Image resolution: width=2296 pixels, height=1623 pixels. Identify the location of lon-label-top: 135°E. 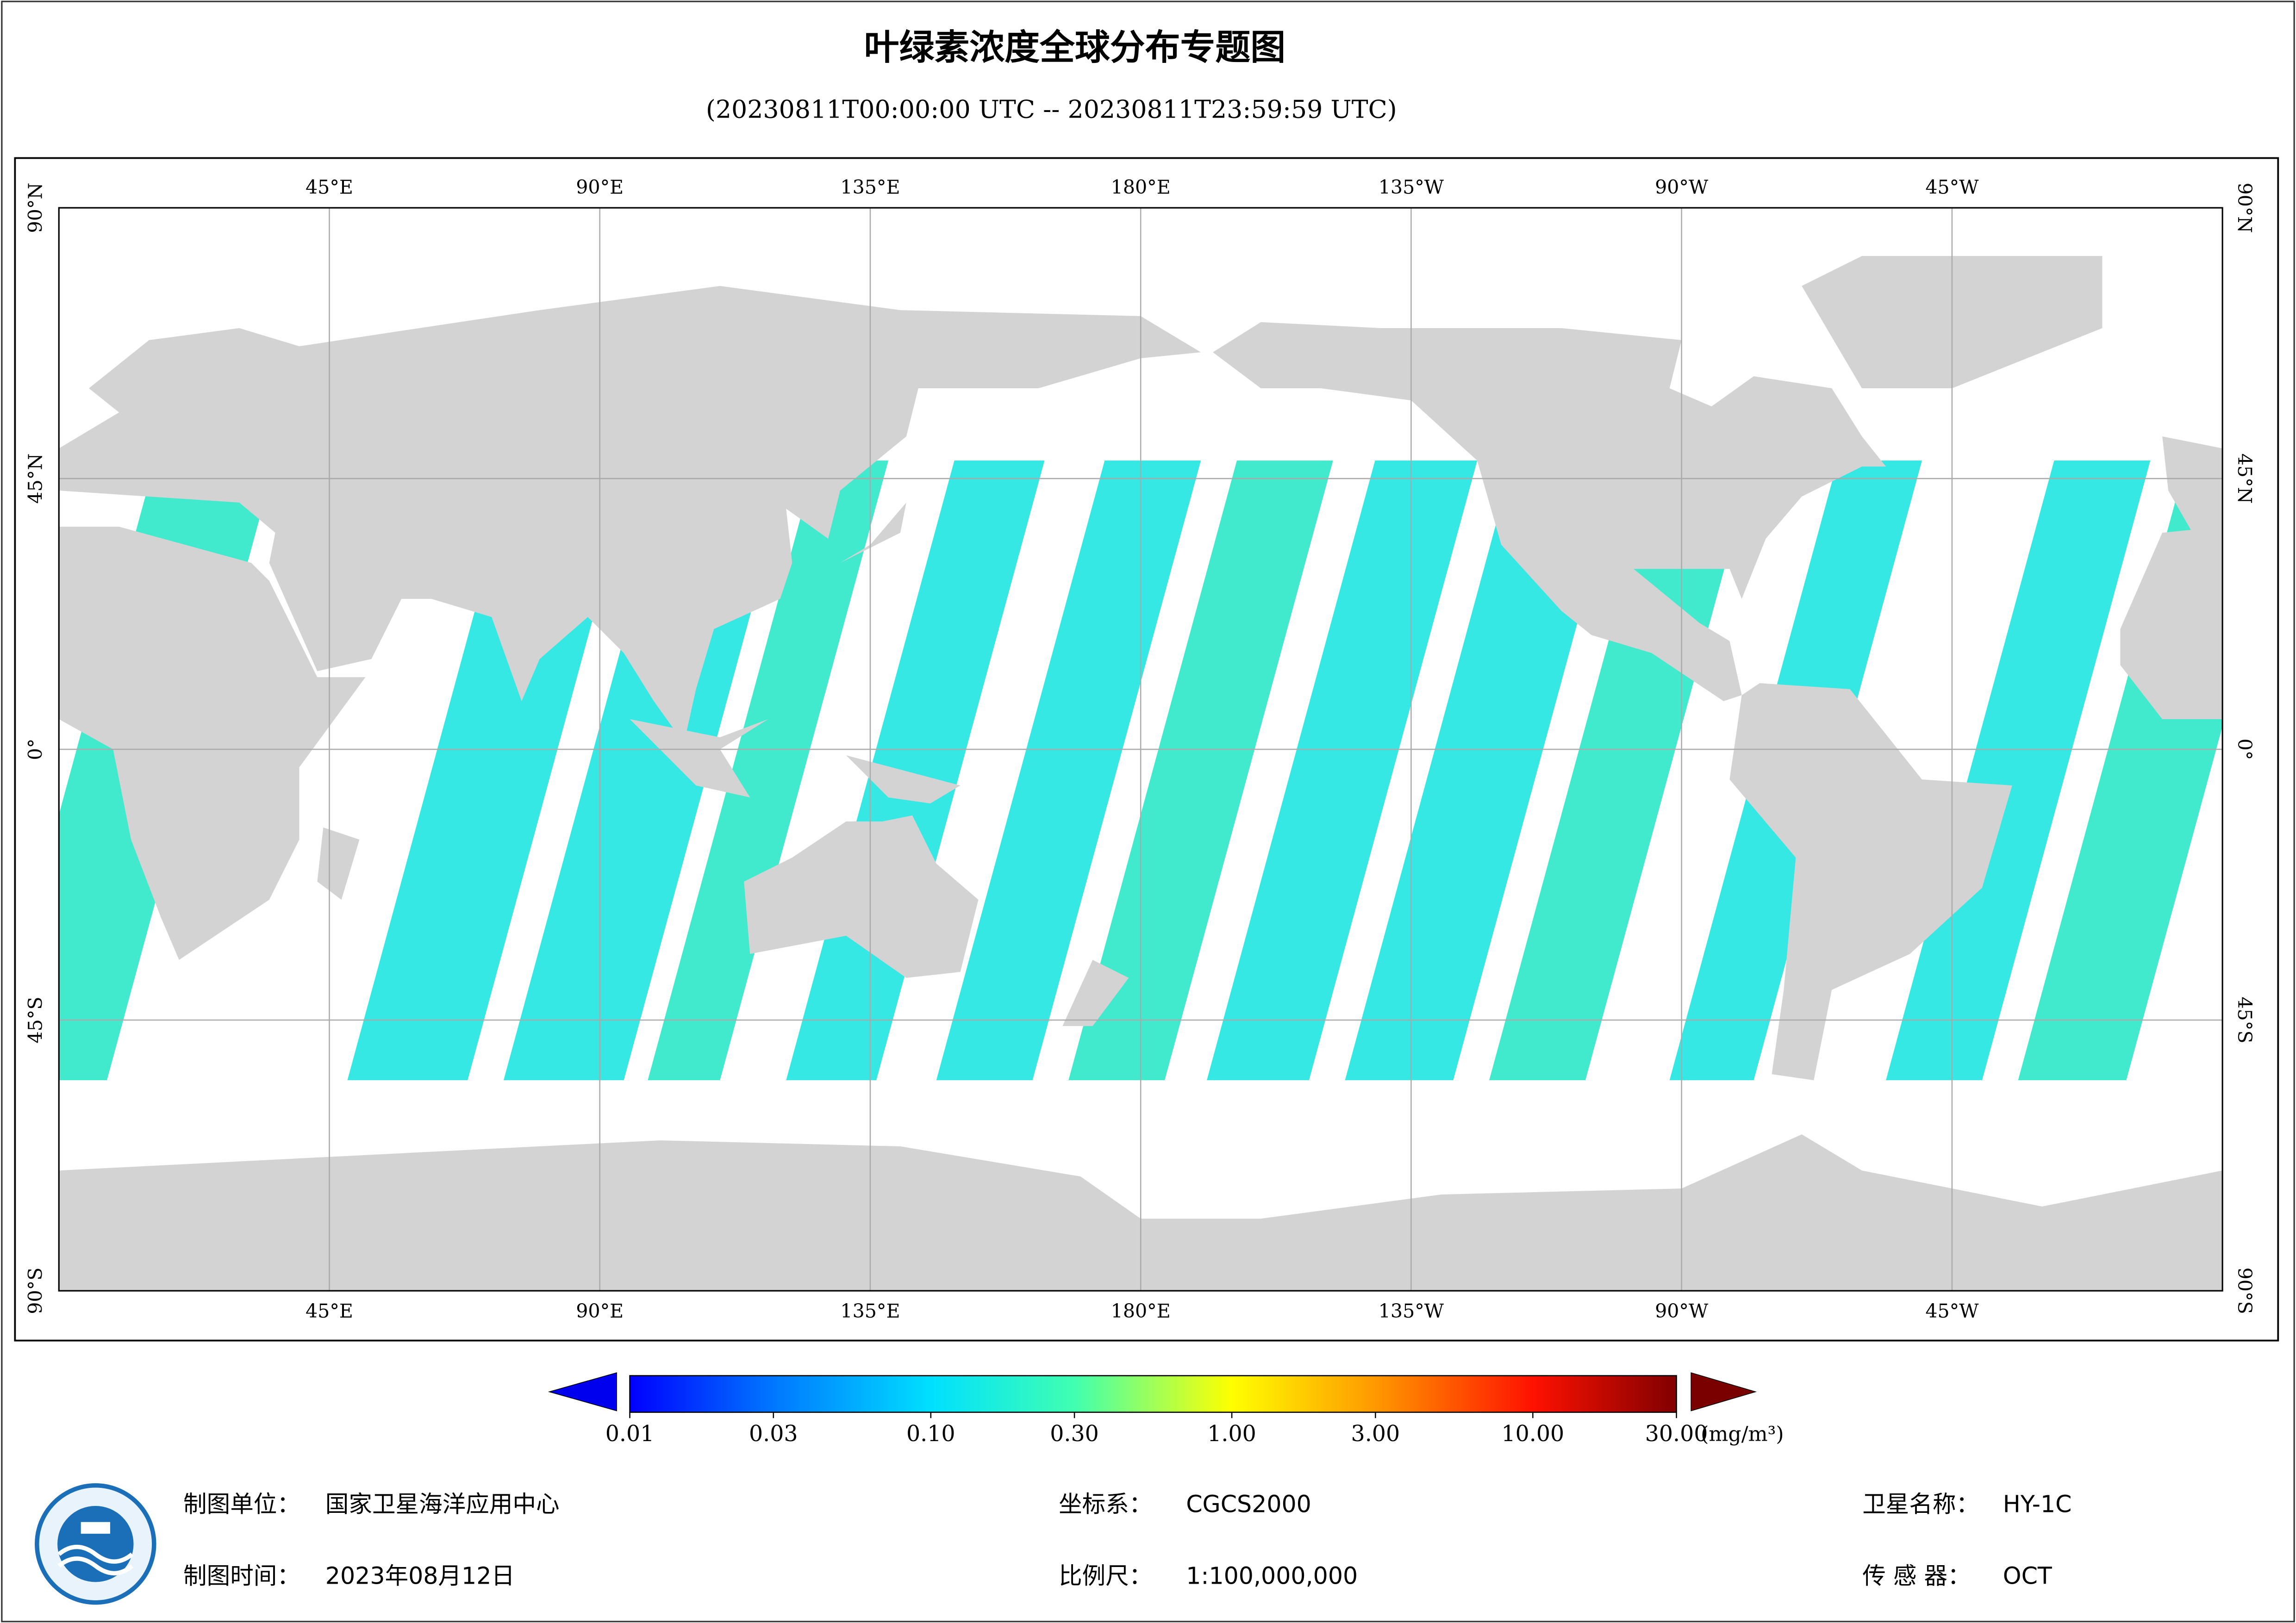
(870, 187).